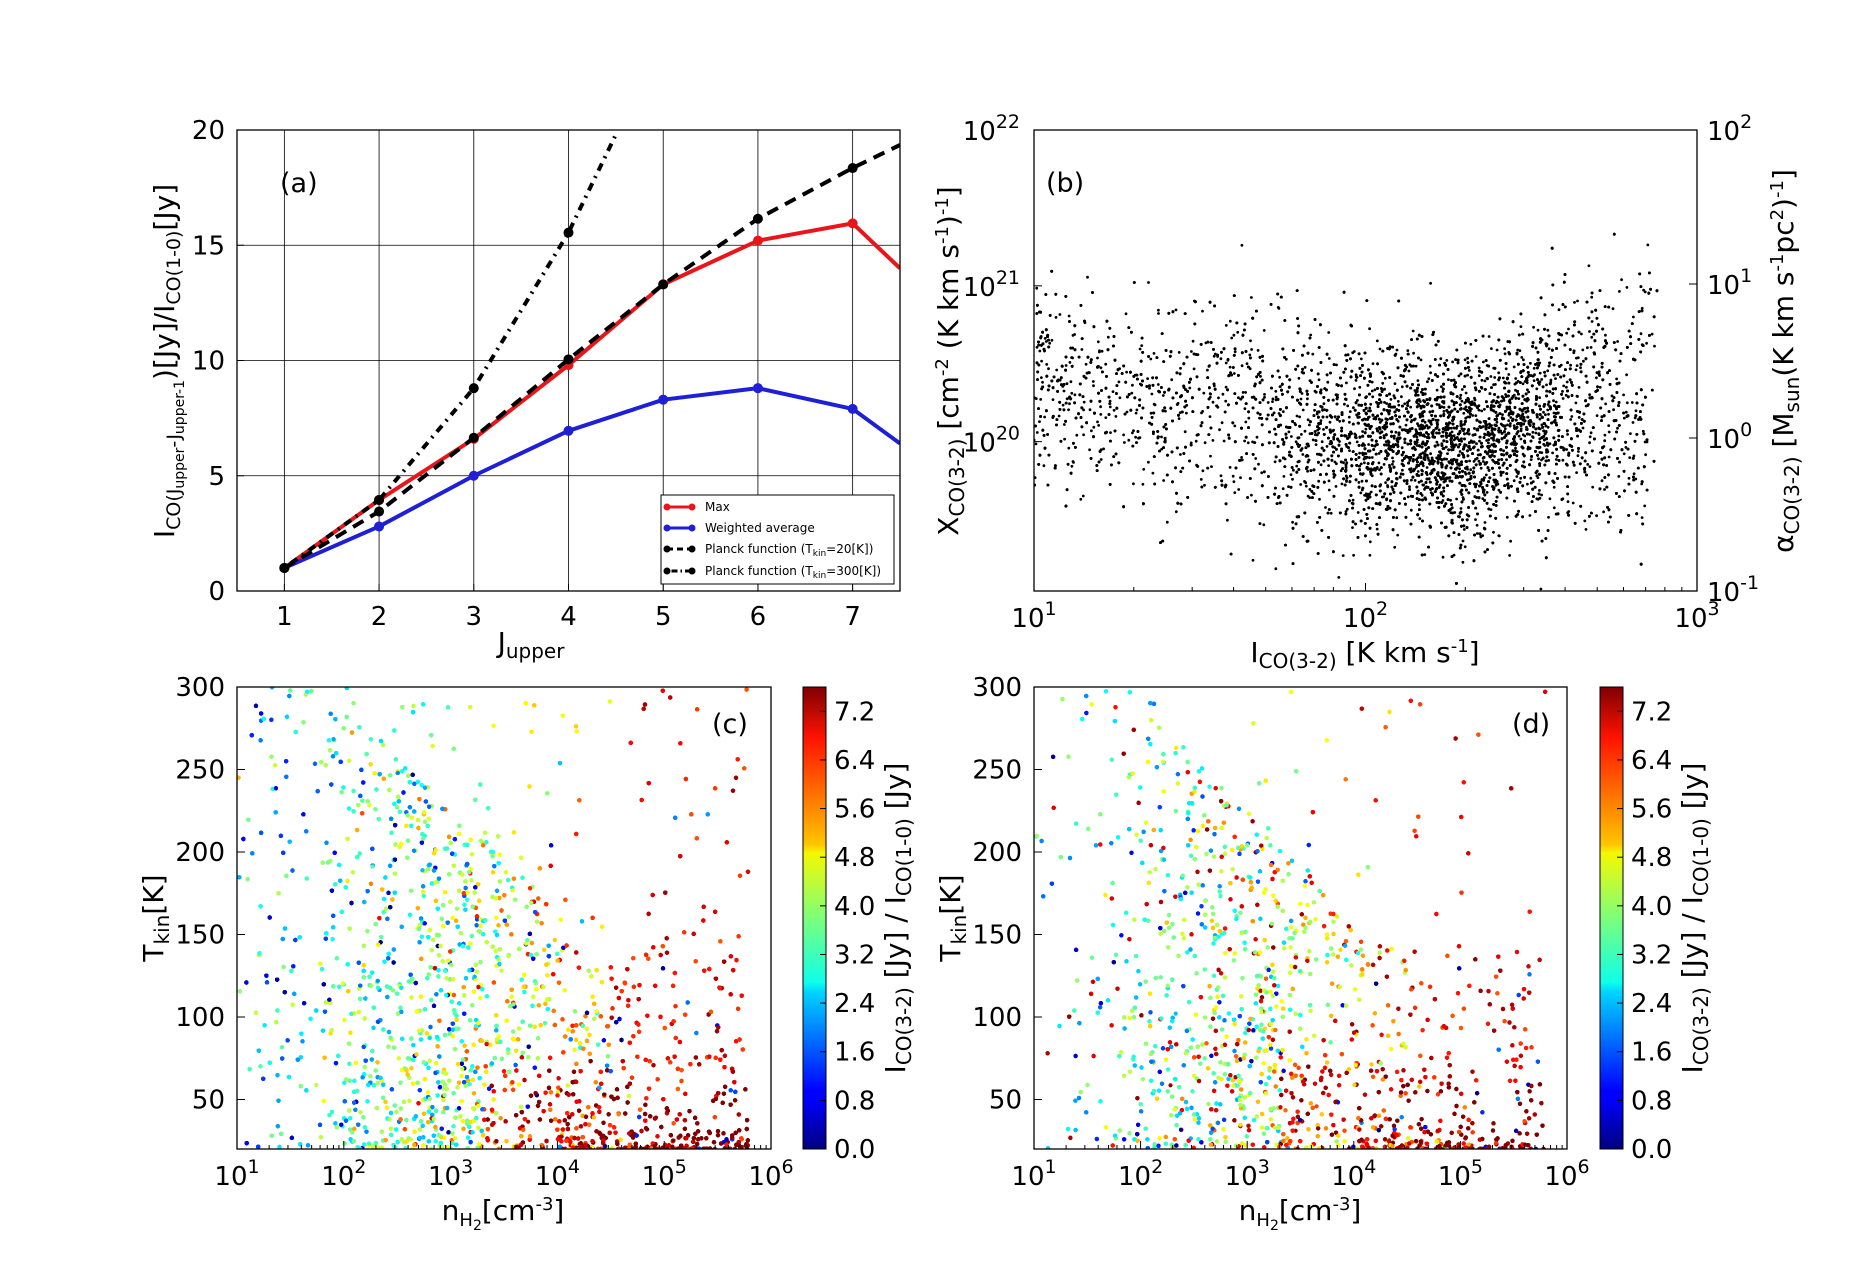 This screenshot has height=1261, width=1866. What do you see at coordinates (208, 131) in the screenshot?
I see `panel-a-ytick-label: 20` at bounding box center [208, 131].